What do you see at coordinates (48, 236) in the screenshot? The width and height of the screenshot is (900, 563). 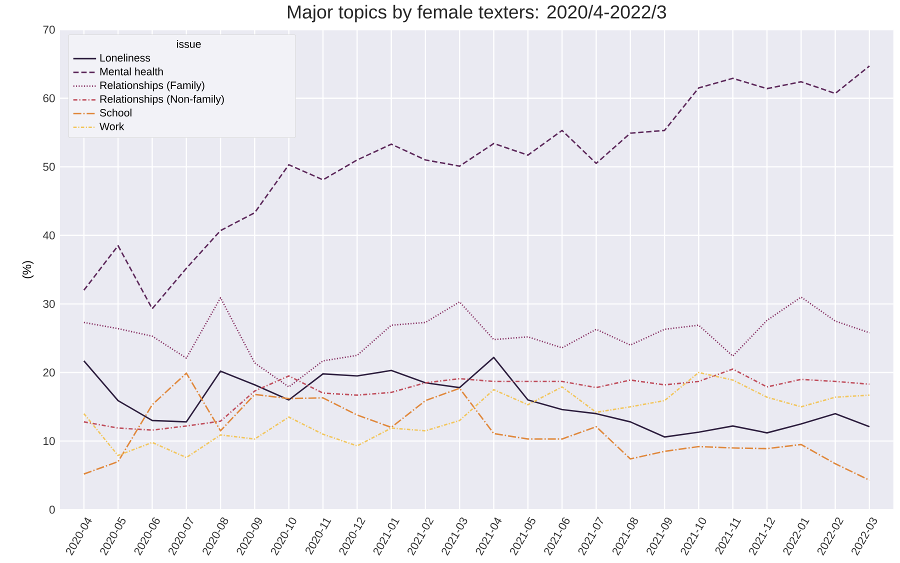 I see `y-tick-label: 40` at bounding box center [48, 236].